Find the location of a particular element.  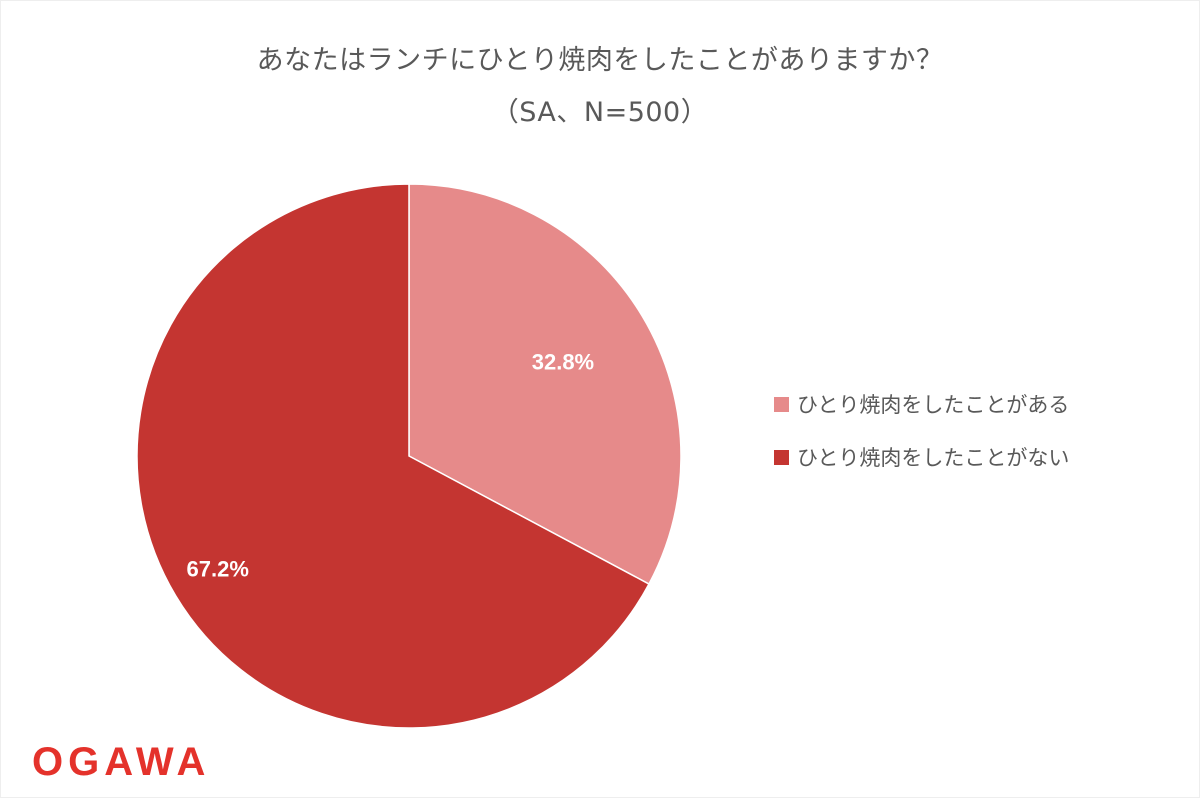

pie-slice-yes is located at coordinates (545, 384).